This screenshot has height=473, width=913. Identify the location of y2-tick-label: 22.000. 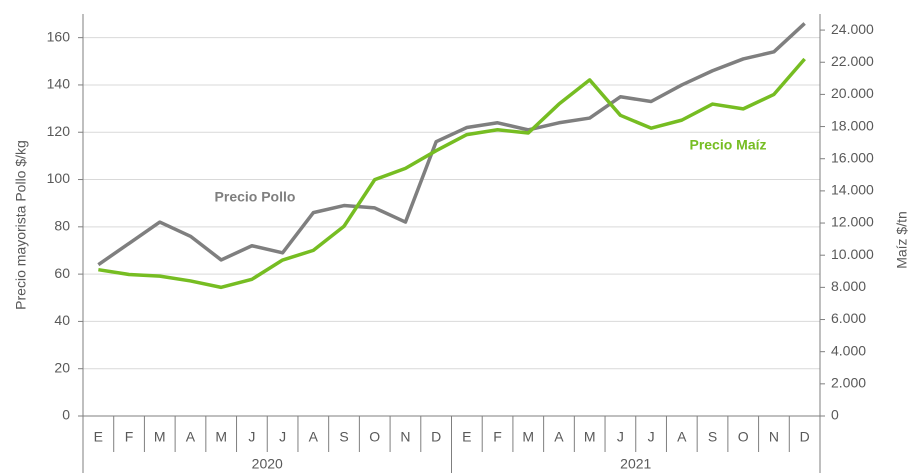
(852, 61).